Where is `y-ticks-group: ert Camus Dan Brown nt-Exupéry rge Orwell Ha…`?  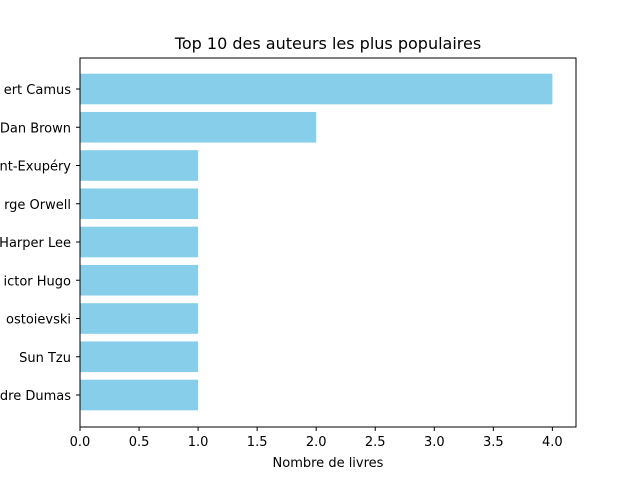
y-ticks-group: ert Camus Dan Brown nt-Exupéry rge Orwell Ha… is located at coordinates (40, 243).